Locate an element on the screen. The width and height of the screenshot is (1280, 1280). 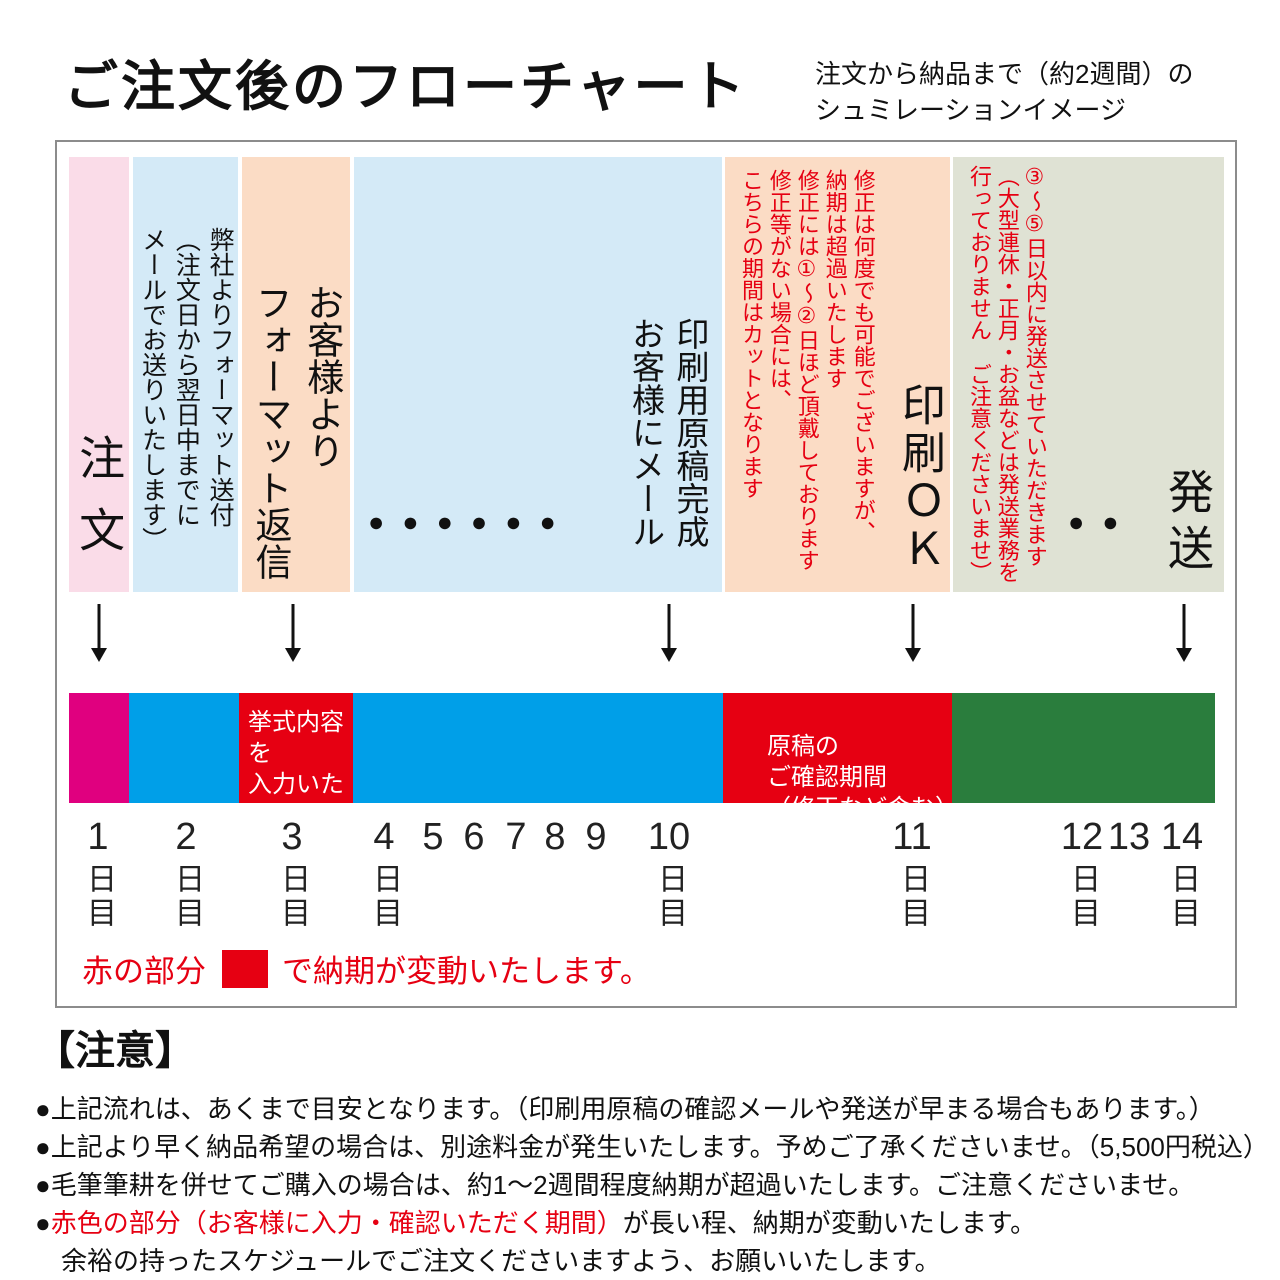
day-label-11: 11 日目 is located at coordinates (912, 873).